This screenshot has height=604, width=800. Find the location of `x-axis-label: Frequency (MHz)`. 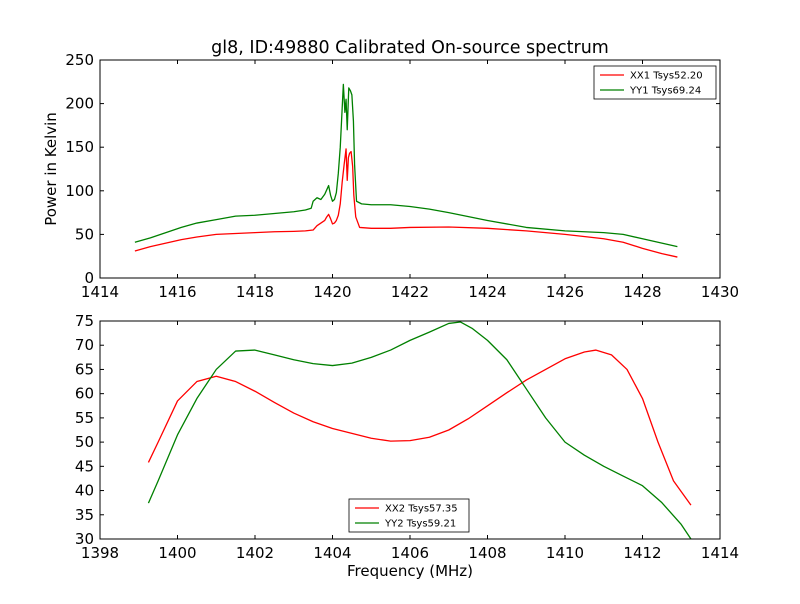

x-axis-label: Frequency (MHz) is located at coordinates (410, 571).